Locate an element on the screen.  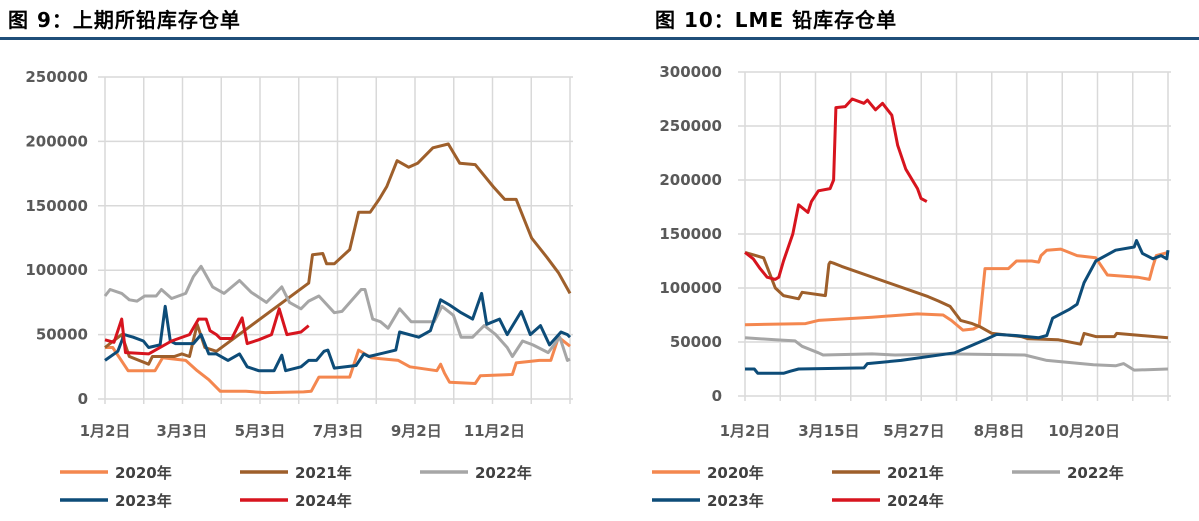
series-line-2023 is located at coordinates (957, 307).